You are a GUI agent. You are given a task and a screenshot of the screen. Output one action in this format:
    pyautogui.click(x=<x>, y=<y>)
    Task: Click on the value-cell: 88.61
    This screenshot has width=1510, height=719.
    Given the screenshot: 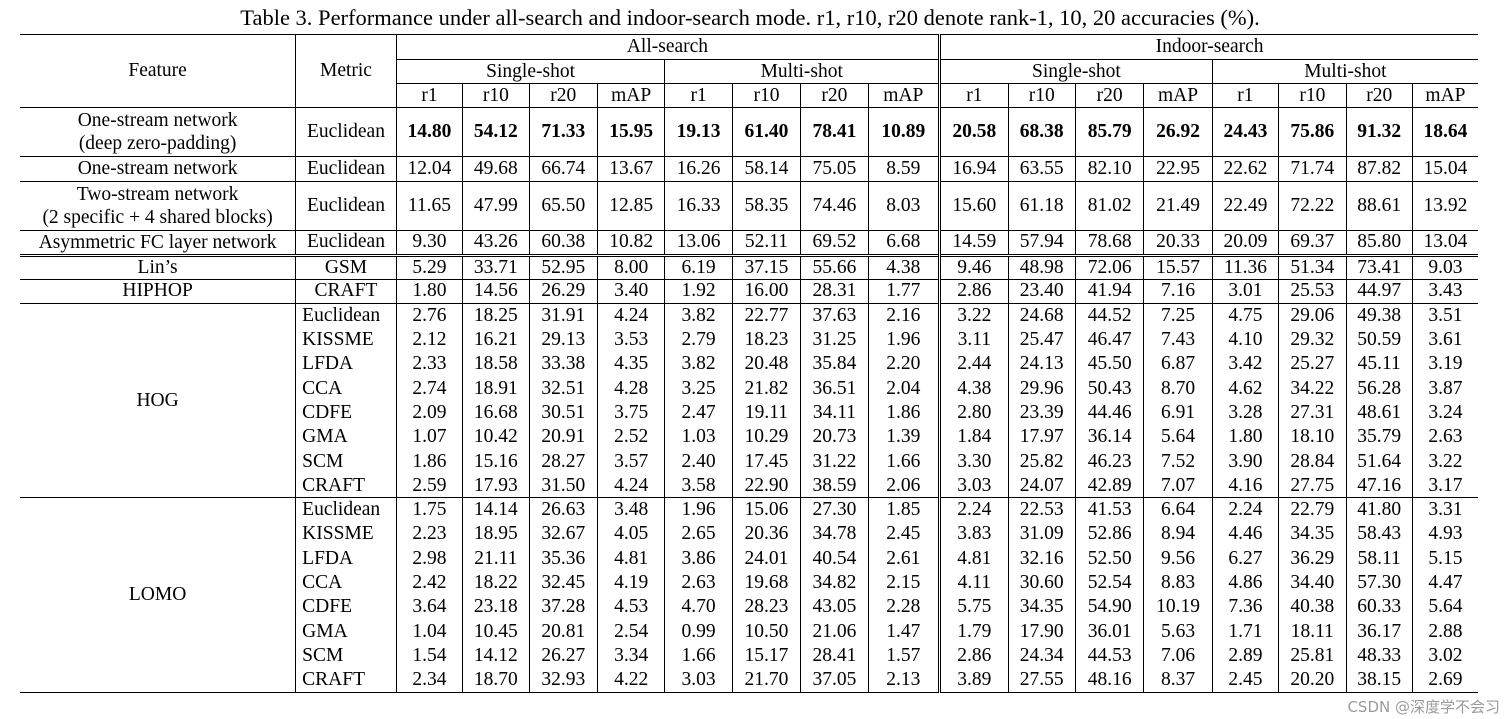 What is the action you would take?
    pyautogui.click(x=1379, y=205)
    